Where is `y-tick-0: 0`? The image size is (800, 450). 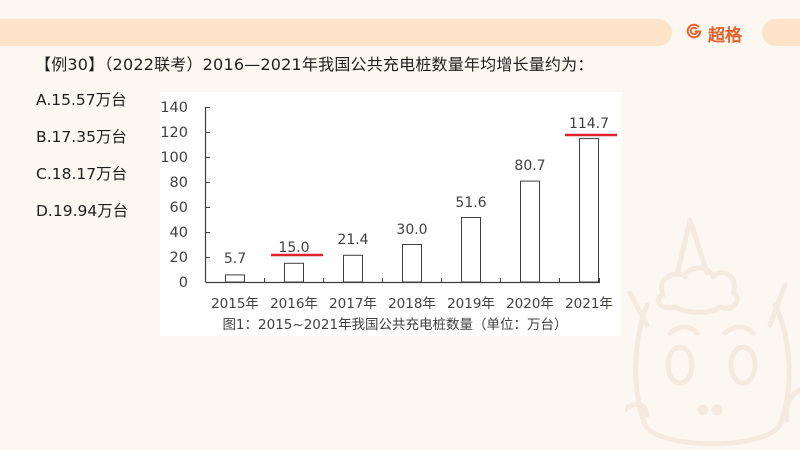
y-tick-0: 0 is located at coordinates (183, 283).